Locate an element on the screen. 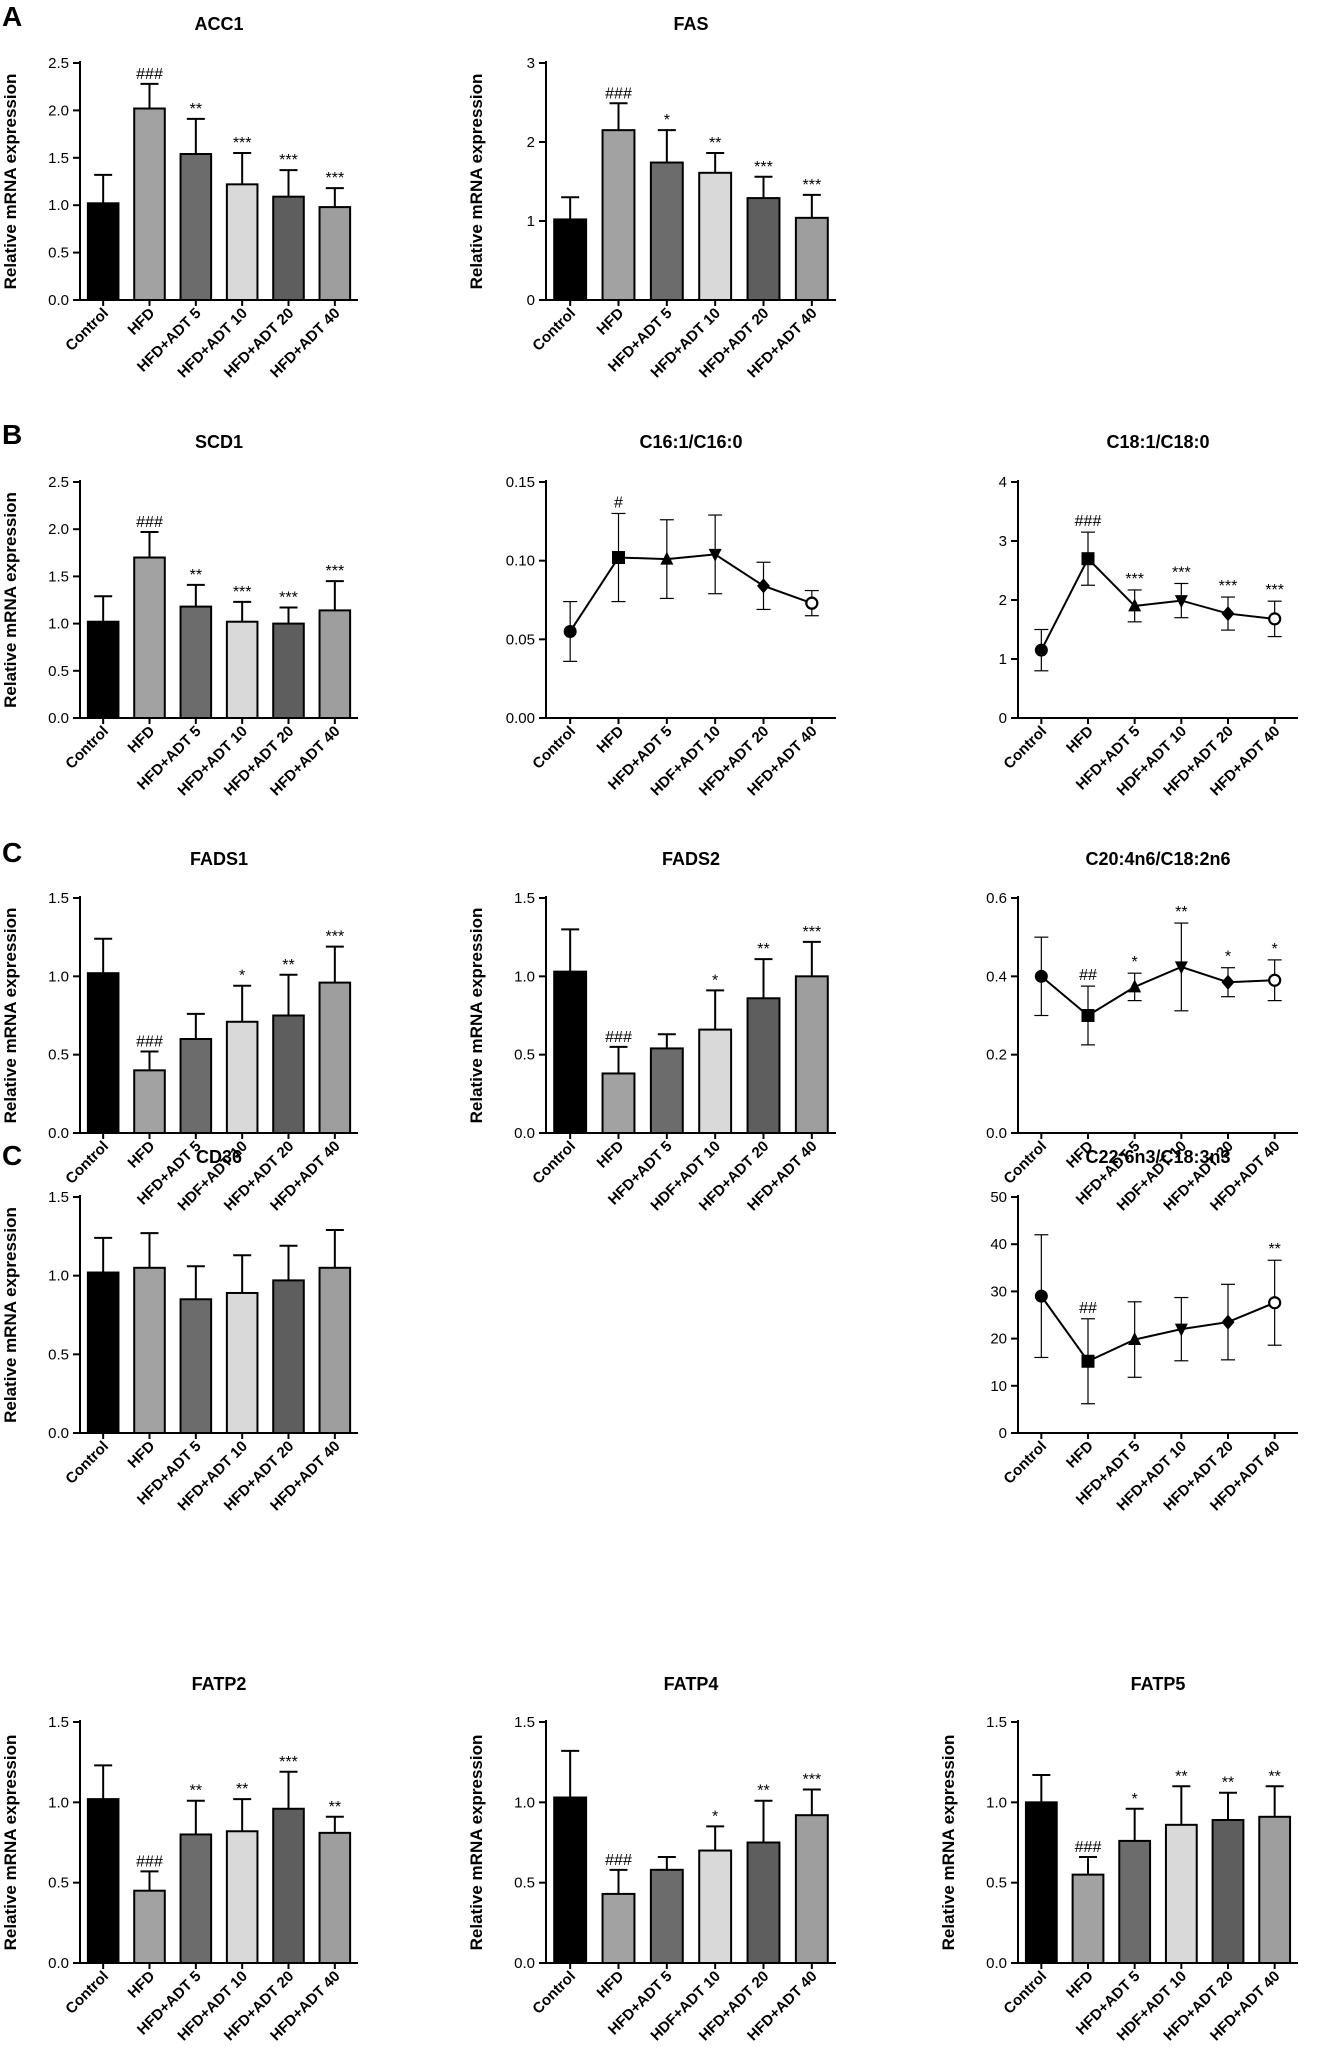 Image resolution: width=1318 pixels, height=2067 pixels. y-tick-label: 0.05 is located at coordinates (520, 639).